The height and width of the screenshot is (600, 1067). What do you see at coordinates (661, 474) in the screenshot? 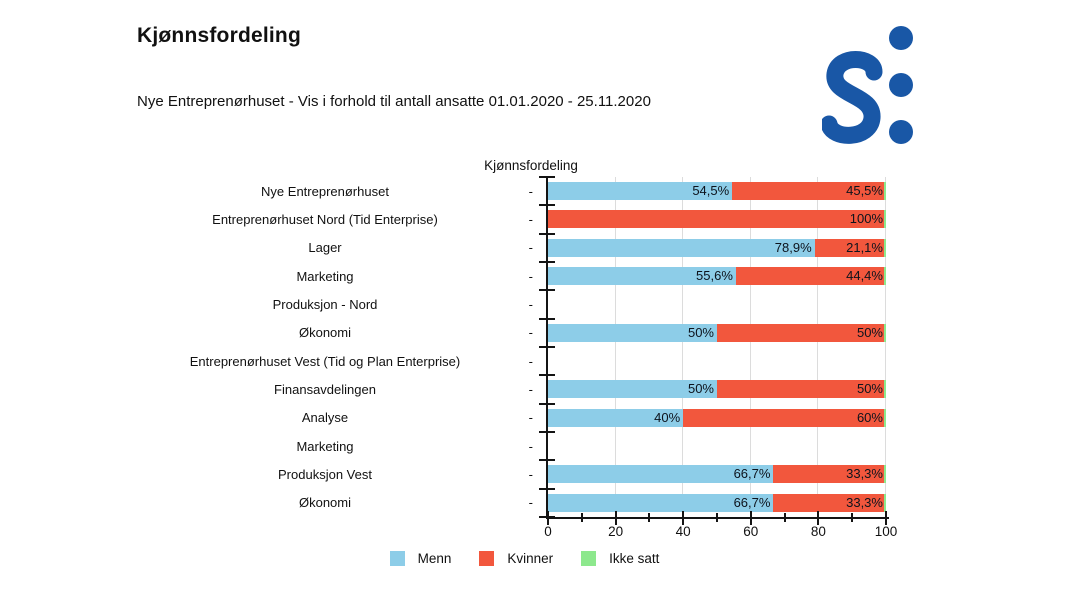
I see `bar-segment-menn: 66,7%` at bounding box center [661, 474].